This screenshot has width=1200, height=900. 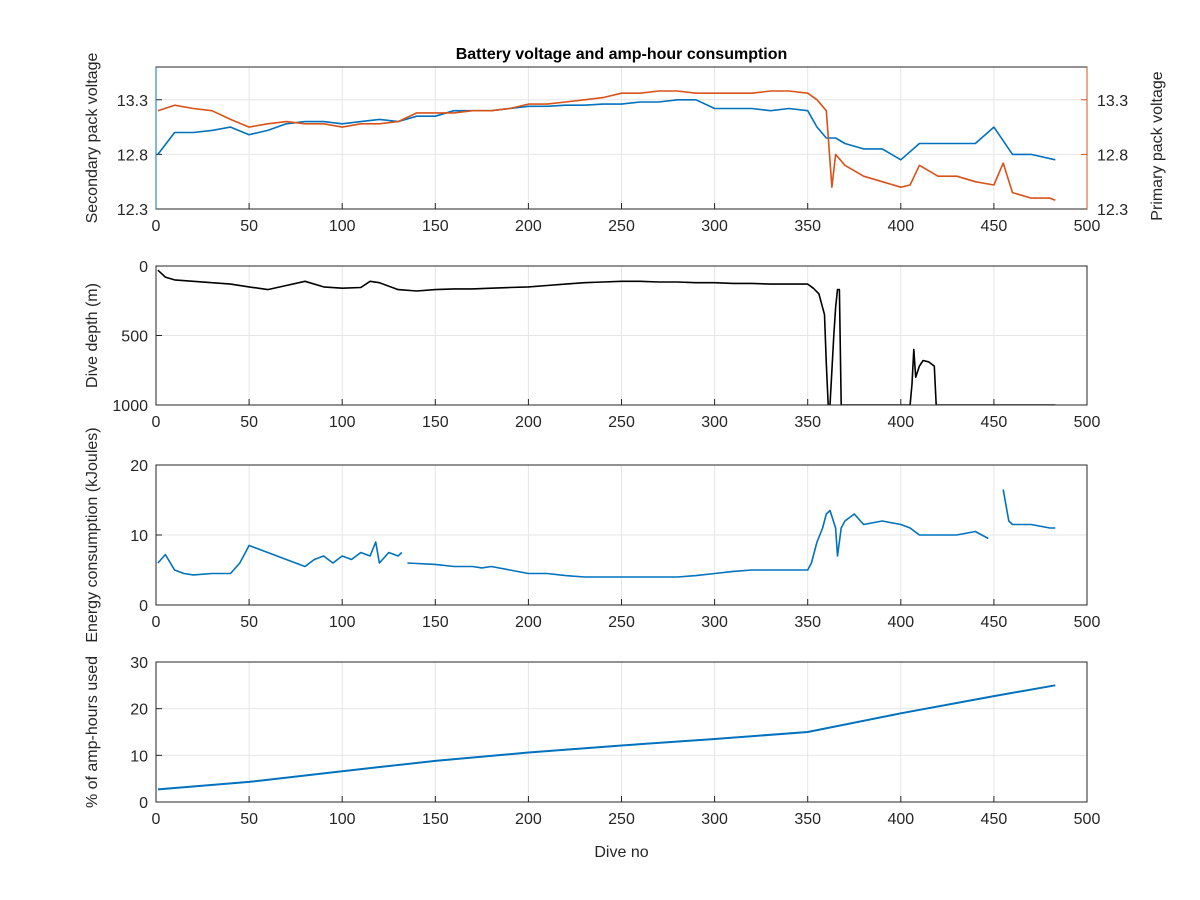 What do you see at coordinates (92, 335) in the screenshot?
I see `y-axis-label: Dive depth (m)` at bounding box center [92, 335].